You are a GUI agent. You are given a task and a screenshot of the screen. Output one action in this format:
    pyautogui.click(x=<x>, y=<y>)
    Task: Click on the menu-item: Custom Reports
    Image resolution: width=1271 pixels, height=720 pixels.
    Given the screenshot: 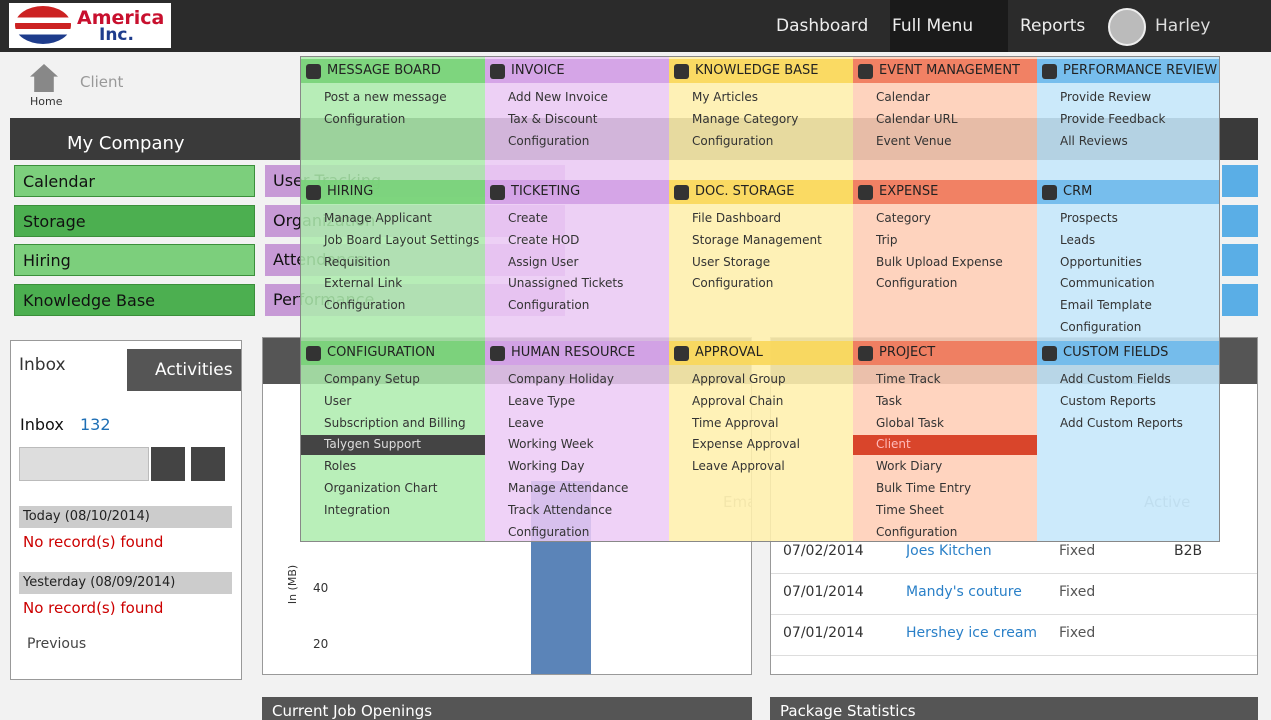 What is the action you would take?
    pyautogui.click(x=1108, y=400)
    